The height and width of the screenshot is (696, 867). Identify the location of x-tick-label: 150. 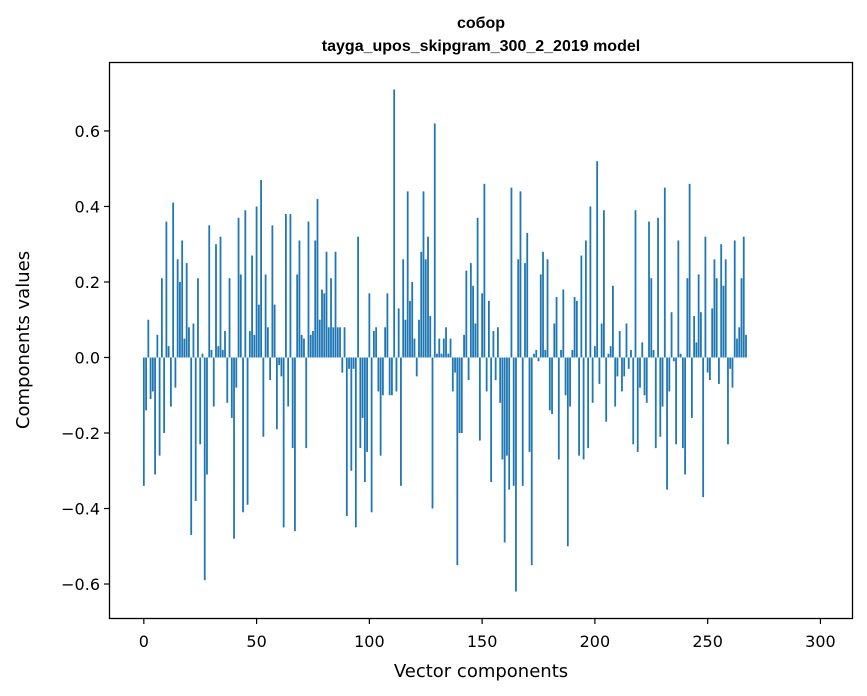
(482, 641).